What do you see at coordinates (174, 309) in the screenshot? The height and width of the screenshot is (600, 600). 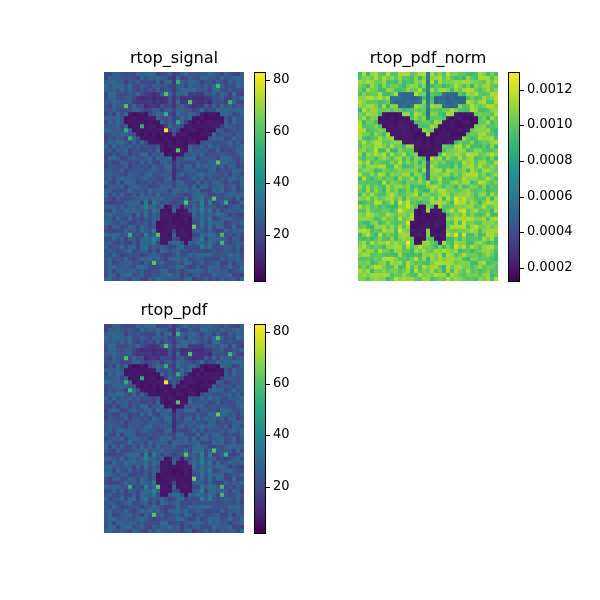 I see `plot-title: rtop_pdf` at bounding box center [174, 309].